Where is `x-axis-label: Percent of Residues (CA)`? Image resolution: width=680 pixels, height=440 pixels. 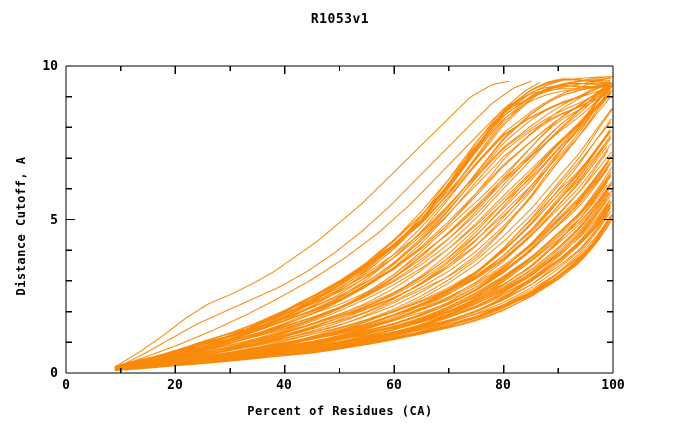 x-axis-label: Percent of Residues (CA) is located at coordinates (340, 411).